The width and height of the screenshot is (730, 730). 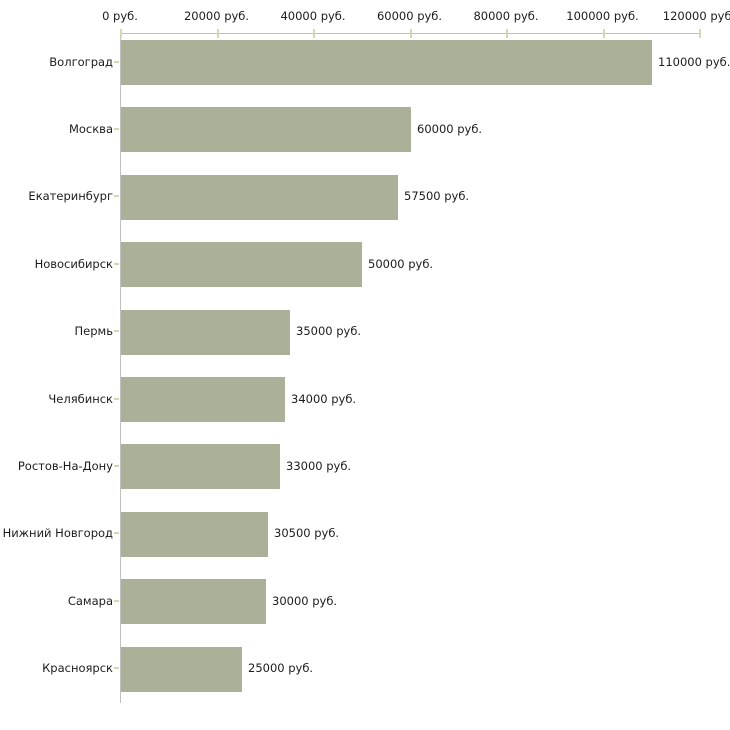 What do you see at coordinates (305, 600) in the screenshot?
I see `bar-value-label: 30000 руб.` at bounding box center [305, 600].